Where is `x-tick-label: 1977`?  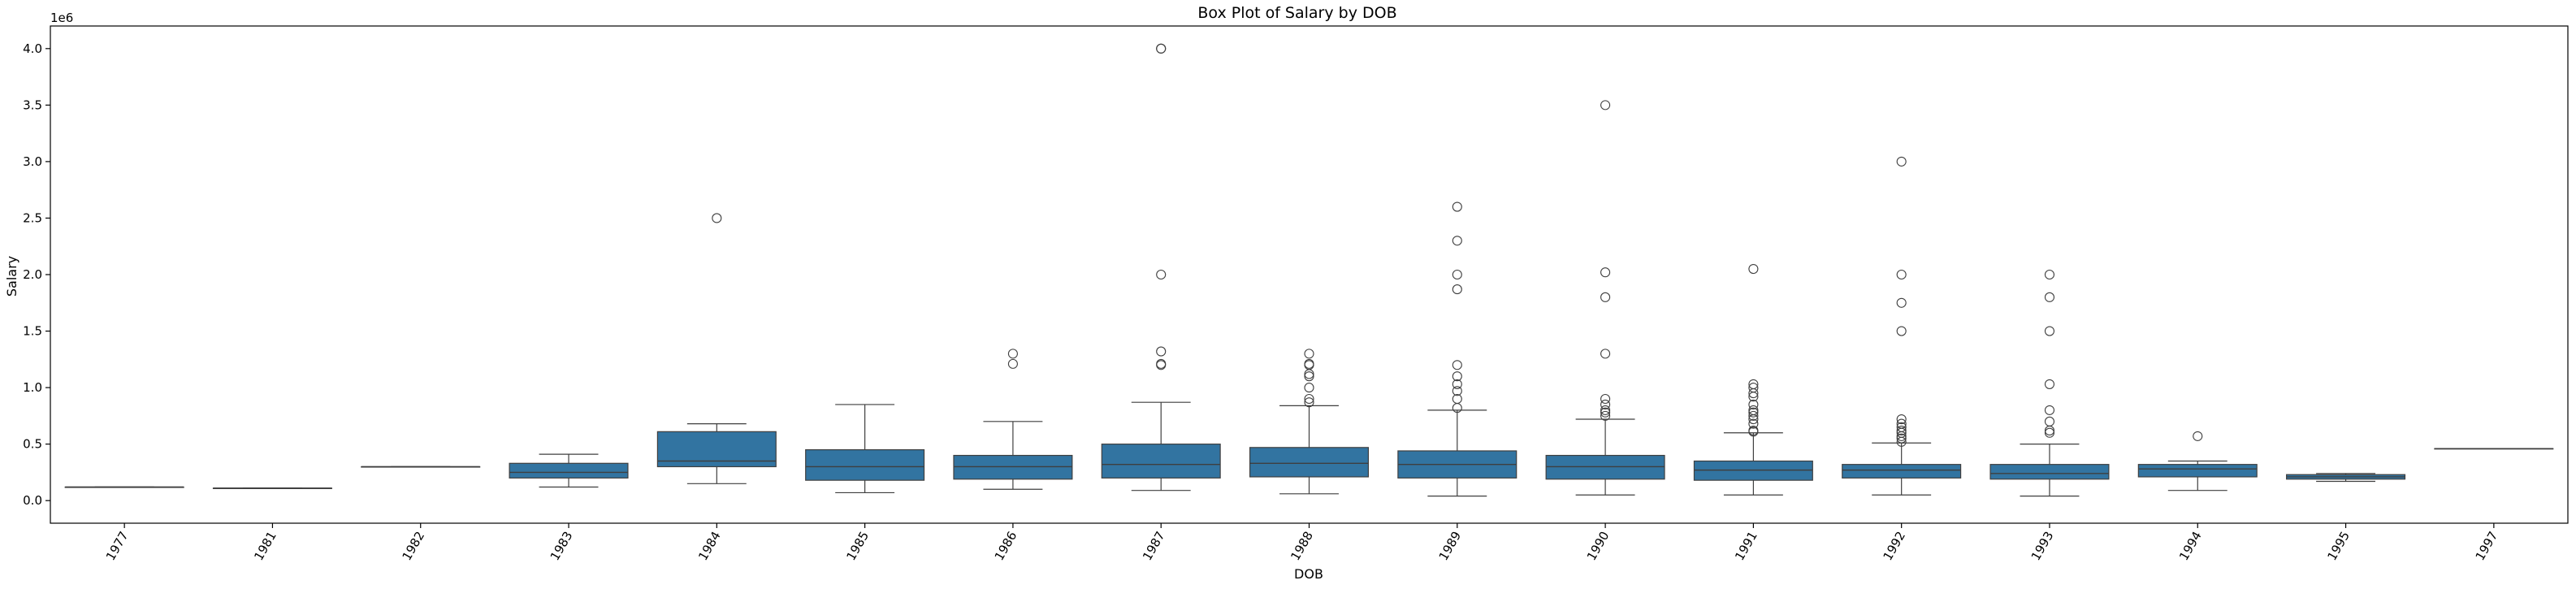
x-tick-label: 1977 is located at coordinates (117, 546).